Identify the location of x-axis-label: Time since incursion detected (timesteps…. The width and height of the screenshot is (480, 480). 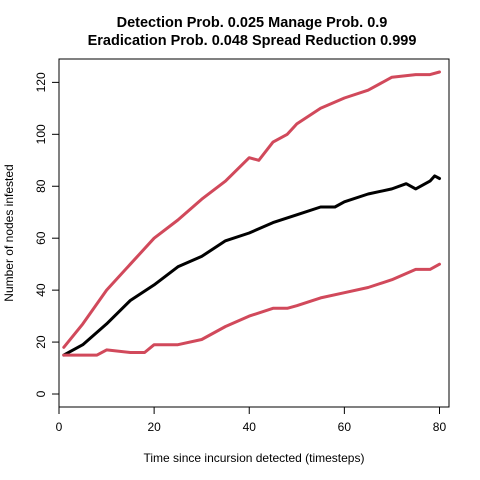
(254, 458).